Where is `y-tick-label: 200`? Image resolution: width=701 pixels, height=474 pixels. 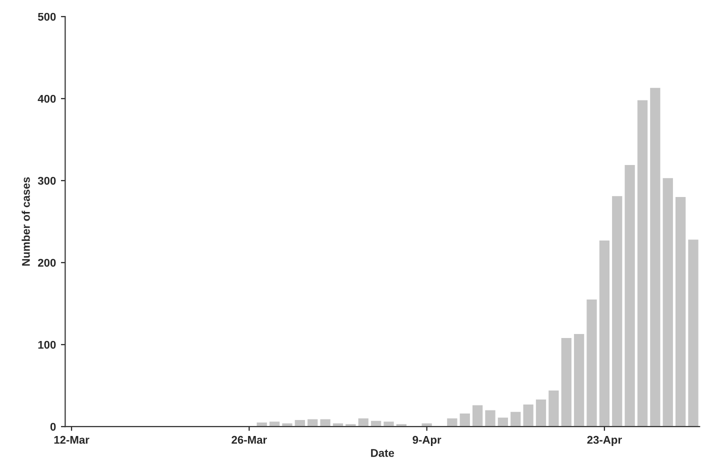
y-tick-label: 200 is located at coordinates (47, 262).